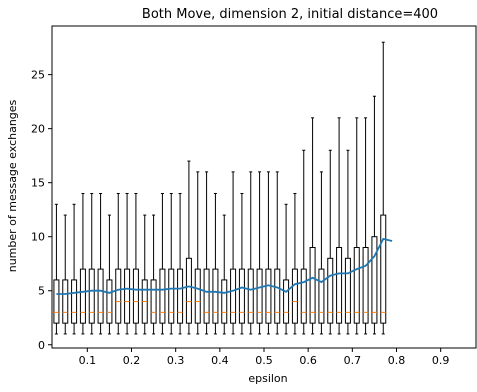 This screenshot has width=477, height=392. What do you see at coordinates (267, 378) in the screenshot?
I see `x-axis-label: epsilon` at bounding box center [267, 378].